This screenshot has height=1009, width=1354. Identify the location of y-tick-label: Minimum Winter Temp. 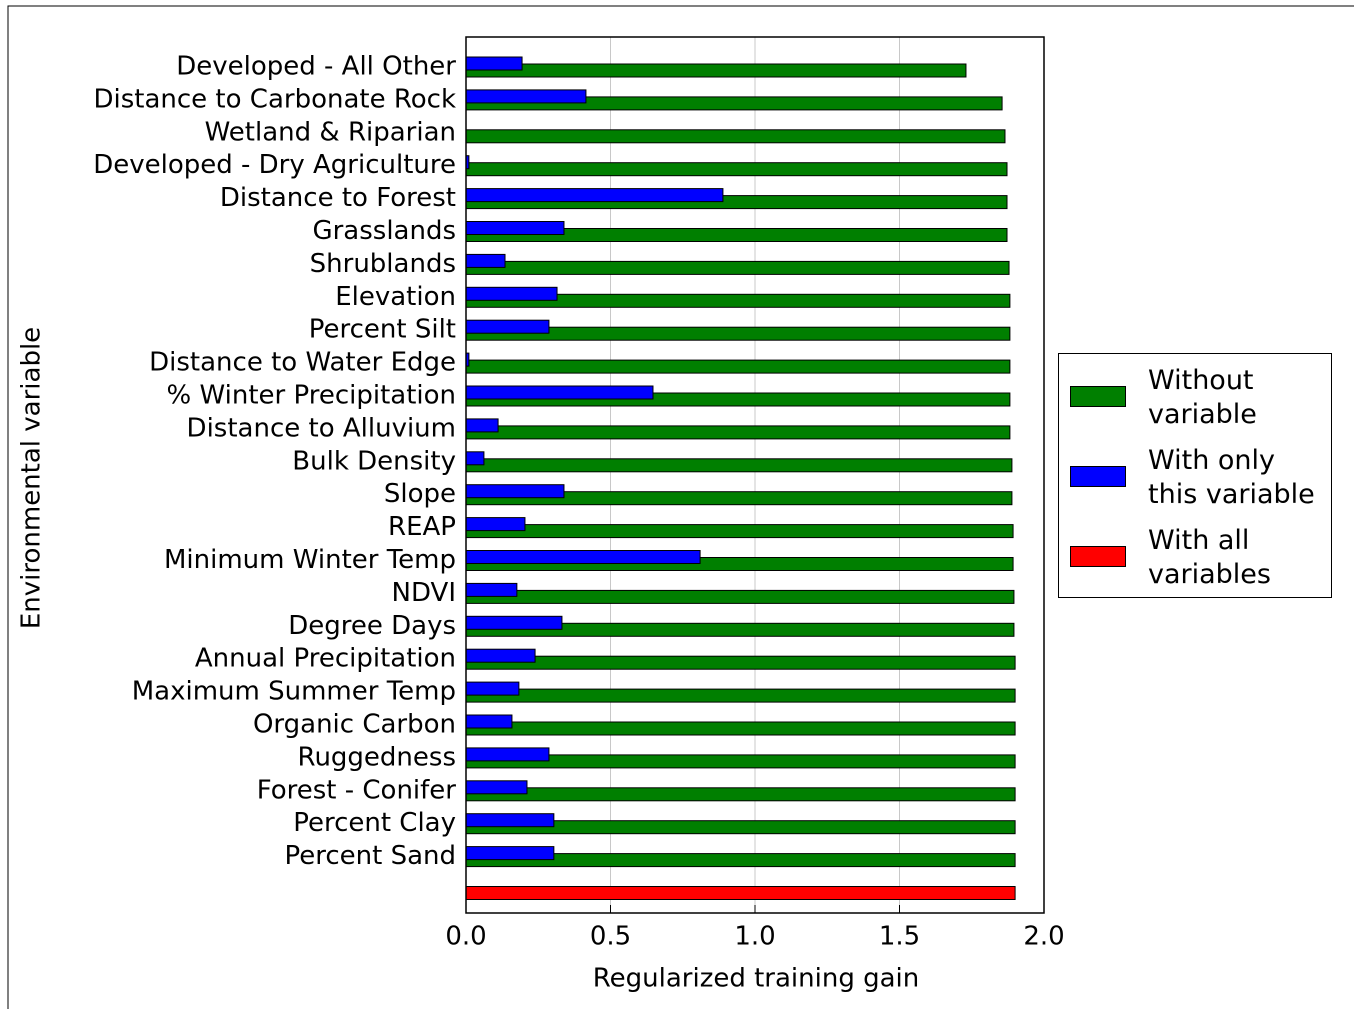
(310, 560).